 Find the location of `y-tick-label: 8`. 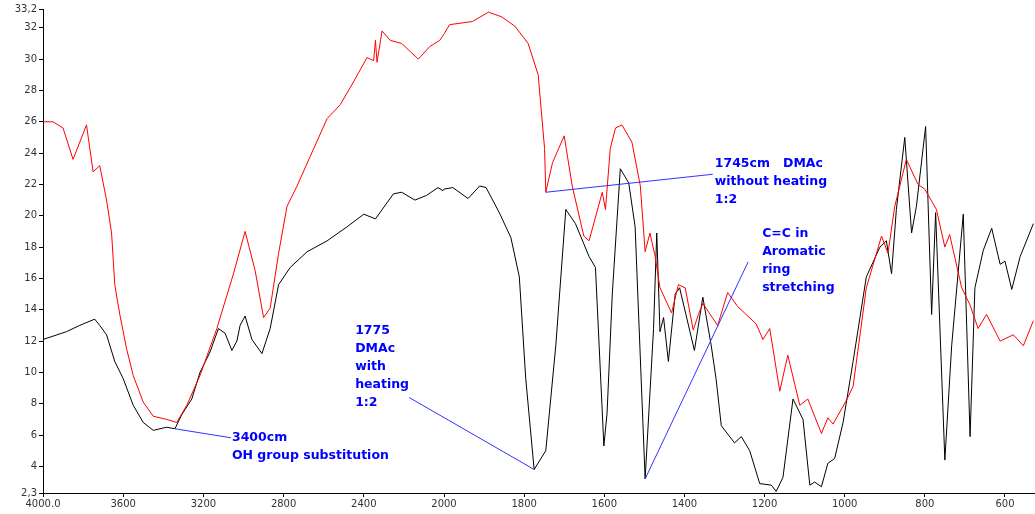

y-tick-label: 8 is located at coordinates (33, 403).